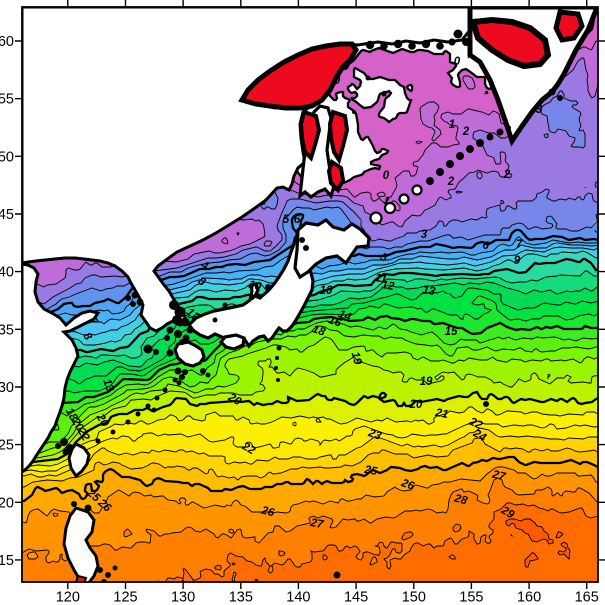 The image size is (605, 605). I want to click on svg-text: 60, so click(7, 42).